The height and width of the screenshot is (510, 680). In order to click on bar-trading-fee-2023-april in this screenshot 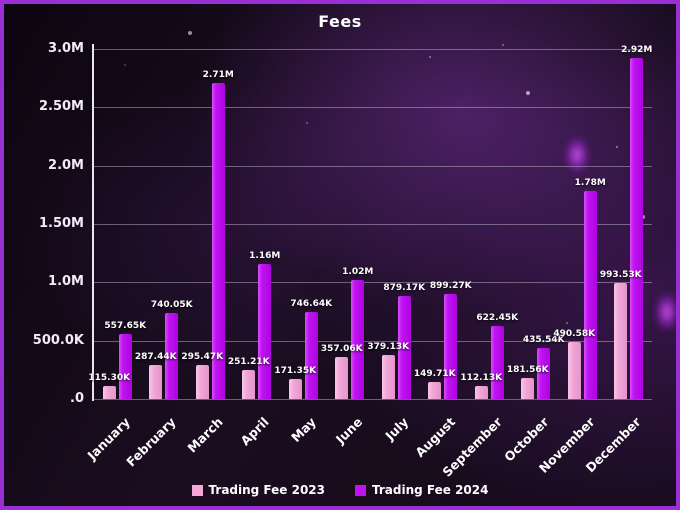, I will do `click(249, 384)`.